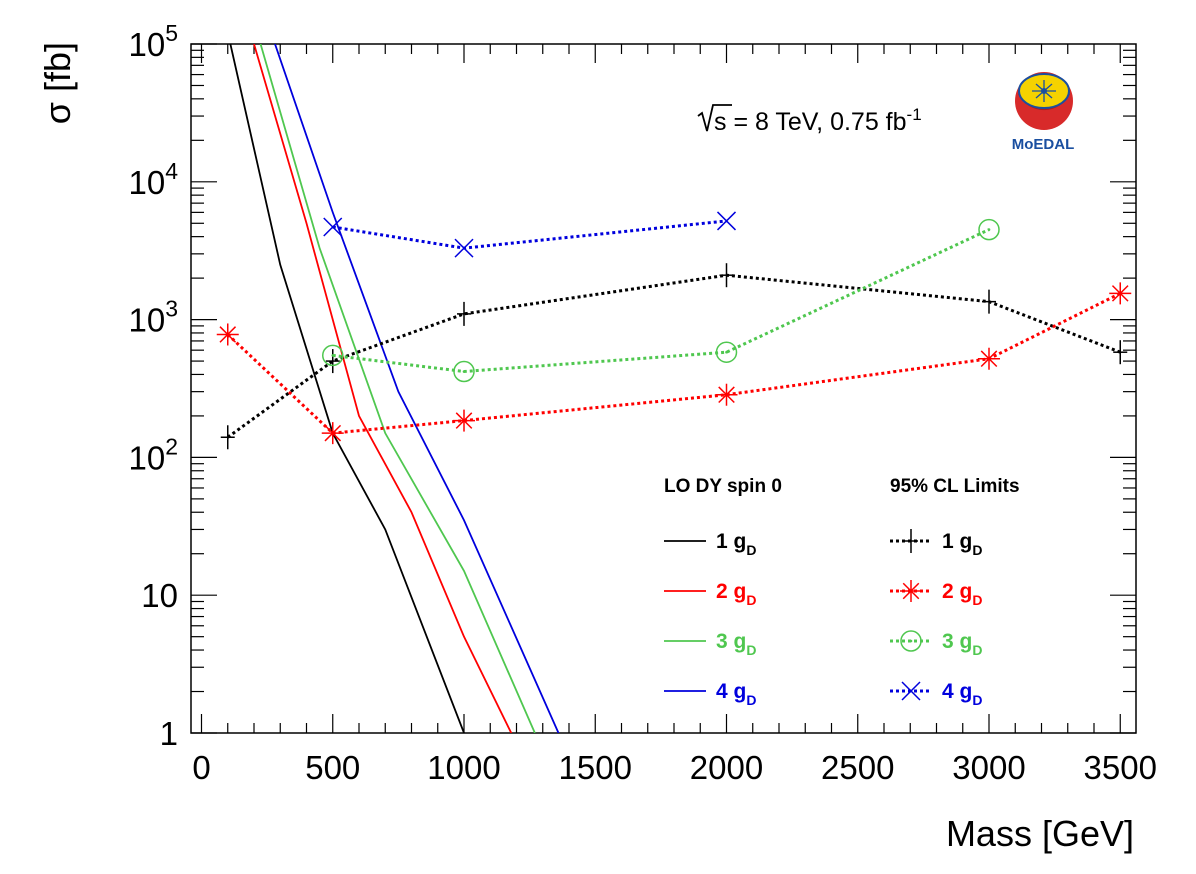 Image resolution: width=1196 pixels, height=874 pixels. I want to click on y-axis-title: σ [fb], so click(57, 83).